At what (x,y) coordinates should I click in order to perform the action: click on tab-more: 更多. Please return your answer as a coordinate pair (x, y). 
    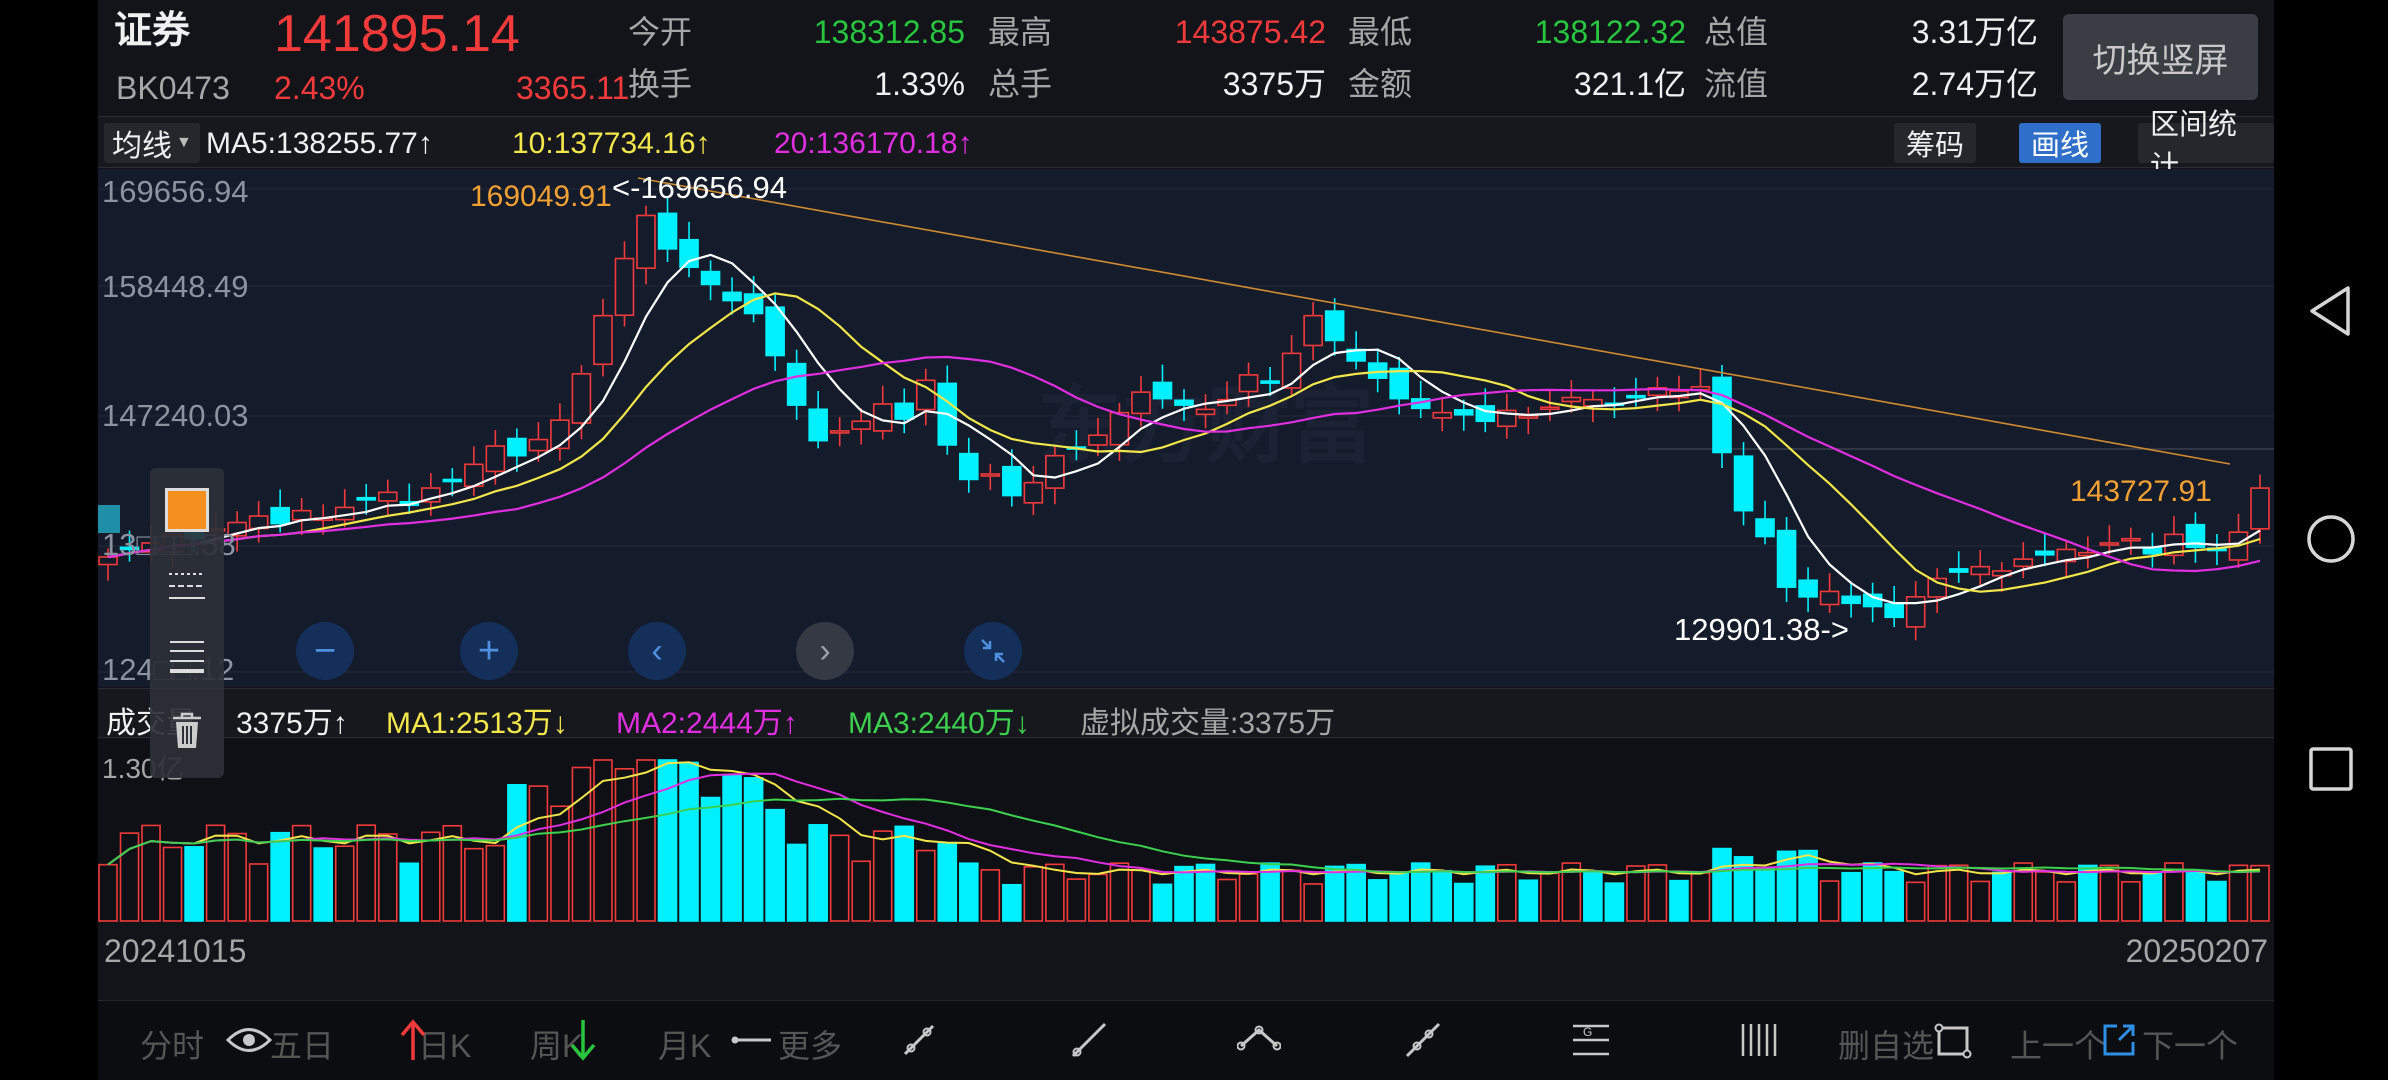
    Looking at the image, I should click on (810, 1046).